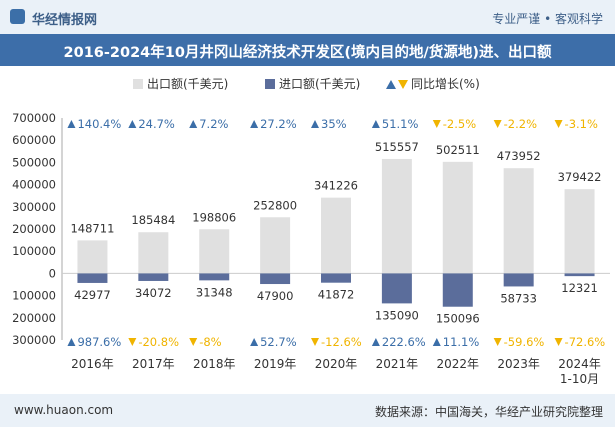  What do you see at coordinates (307, 410) in the screenshot?
I see `footer-bar: www.huaon.com 数据来源：中国海关，华经产业研究院整理` at bounding box center [307, 410].